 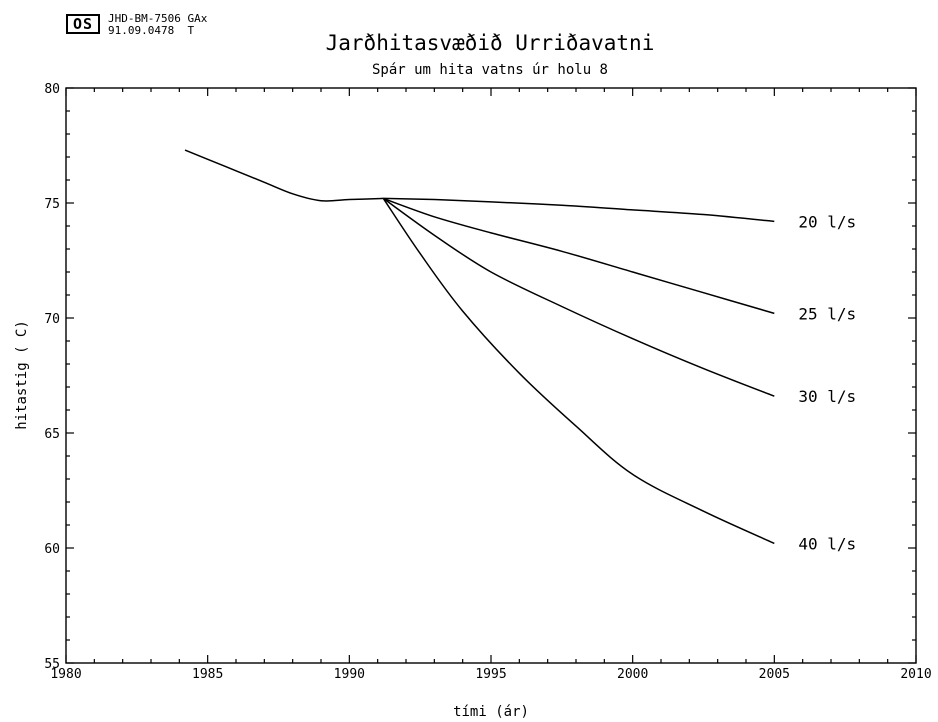 What do you see at coordinates (52, 434) in the screenshot?
I see `y-tick-label: 65` at bounding box center [52, 434].